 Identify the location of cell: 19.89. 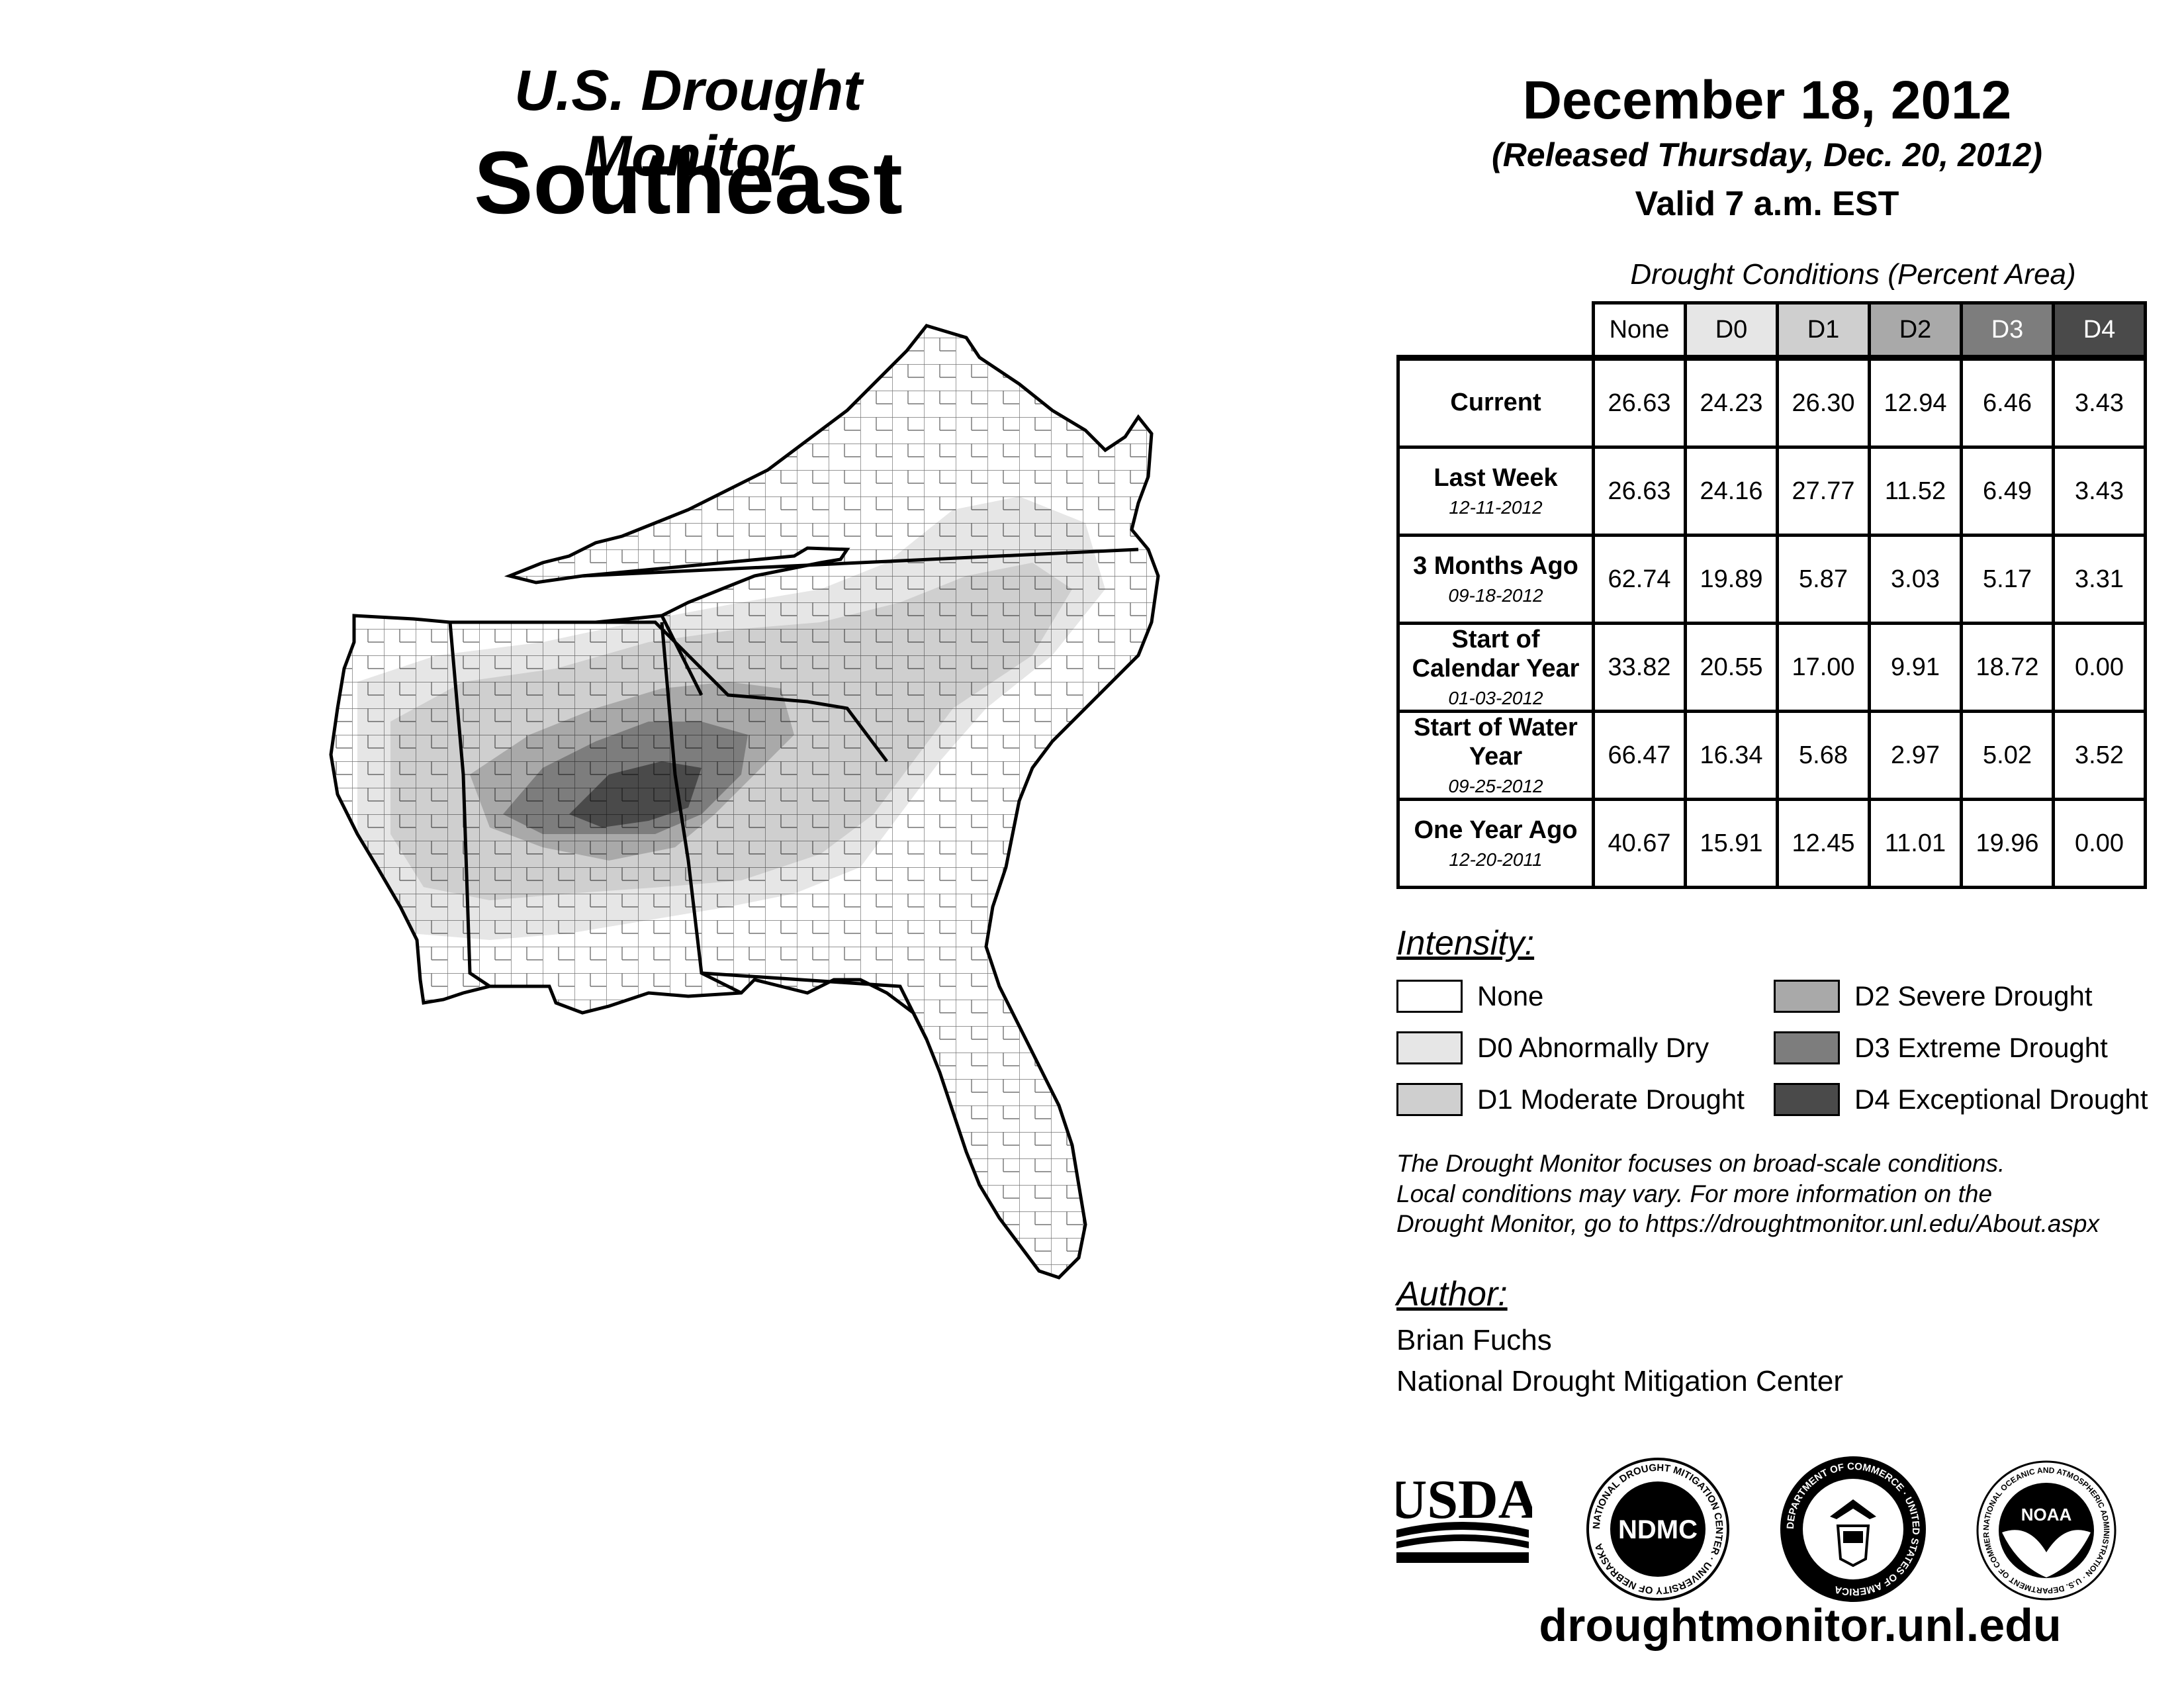
(1732, 579).